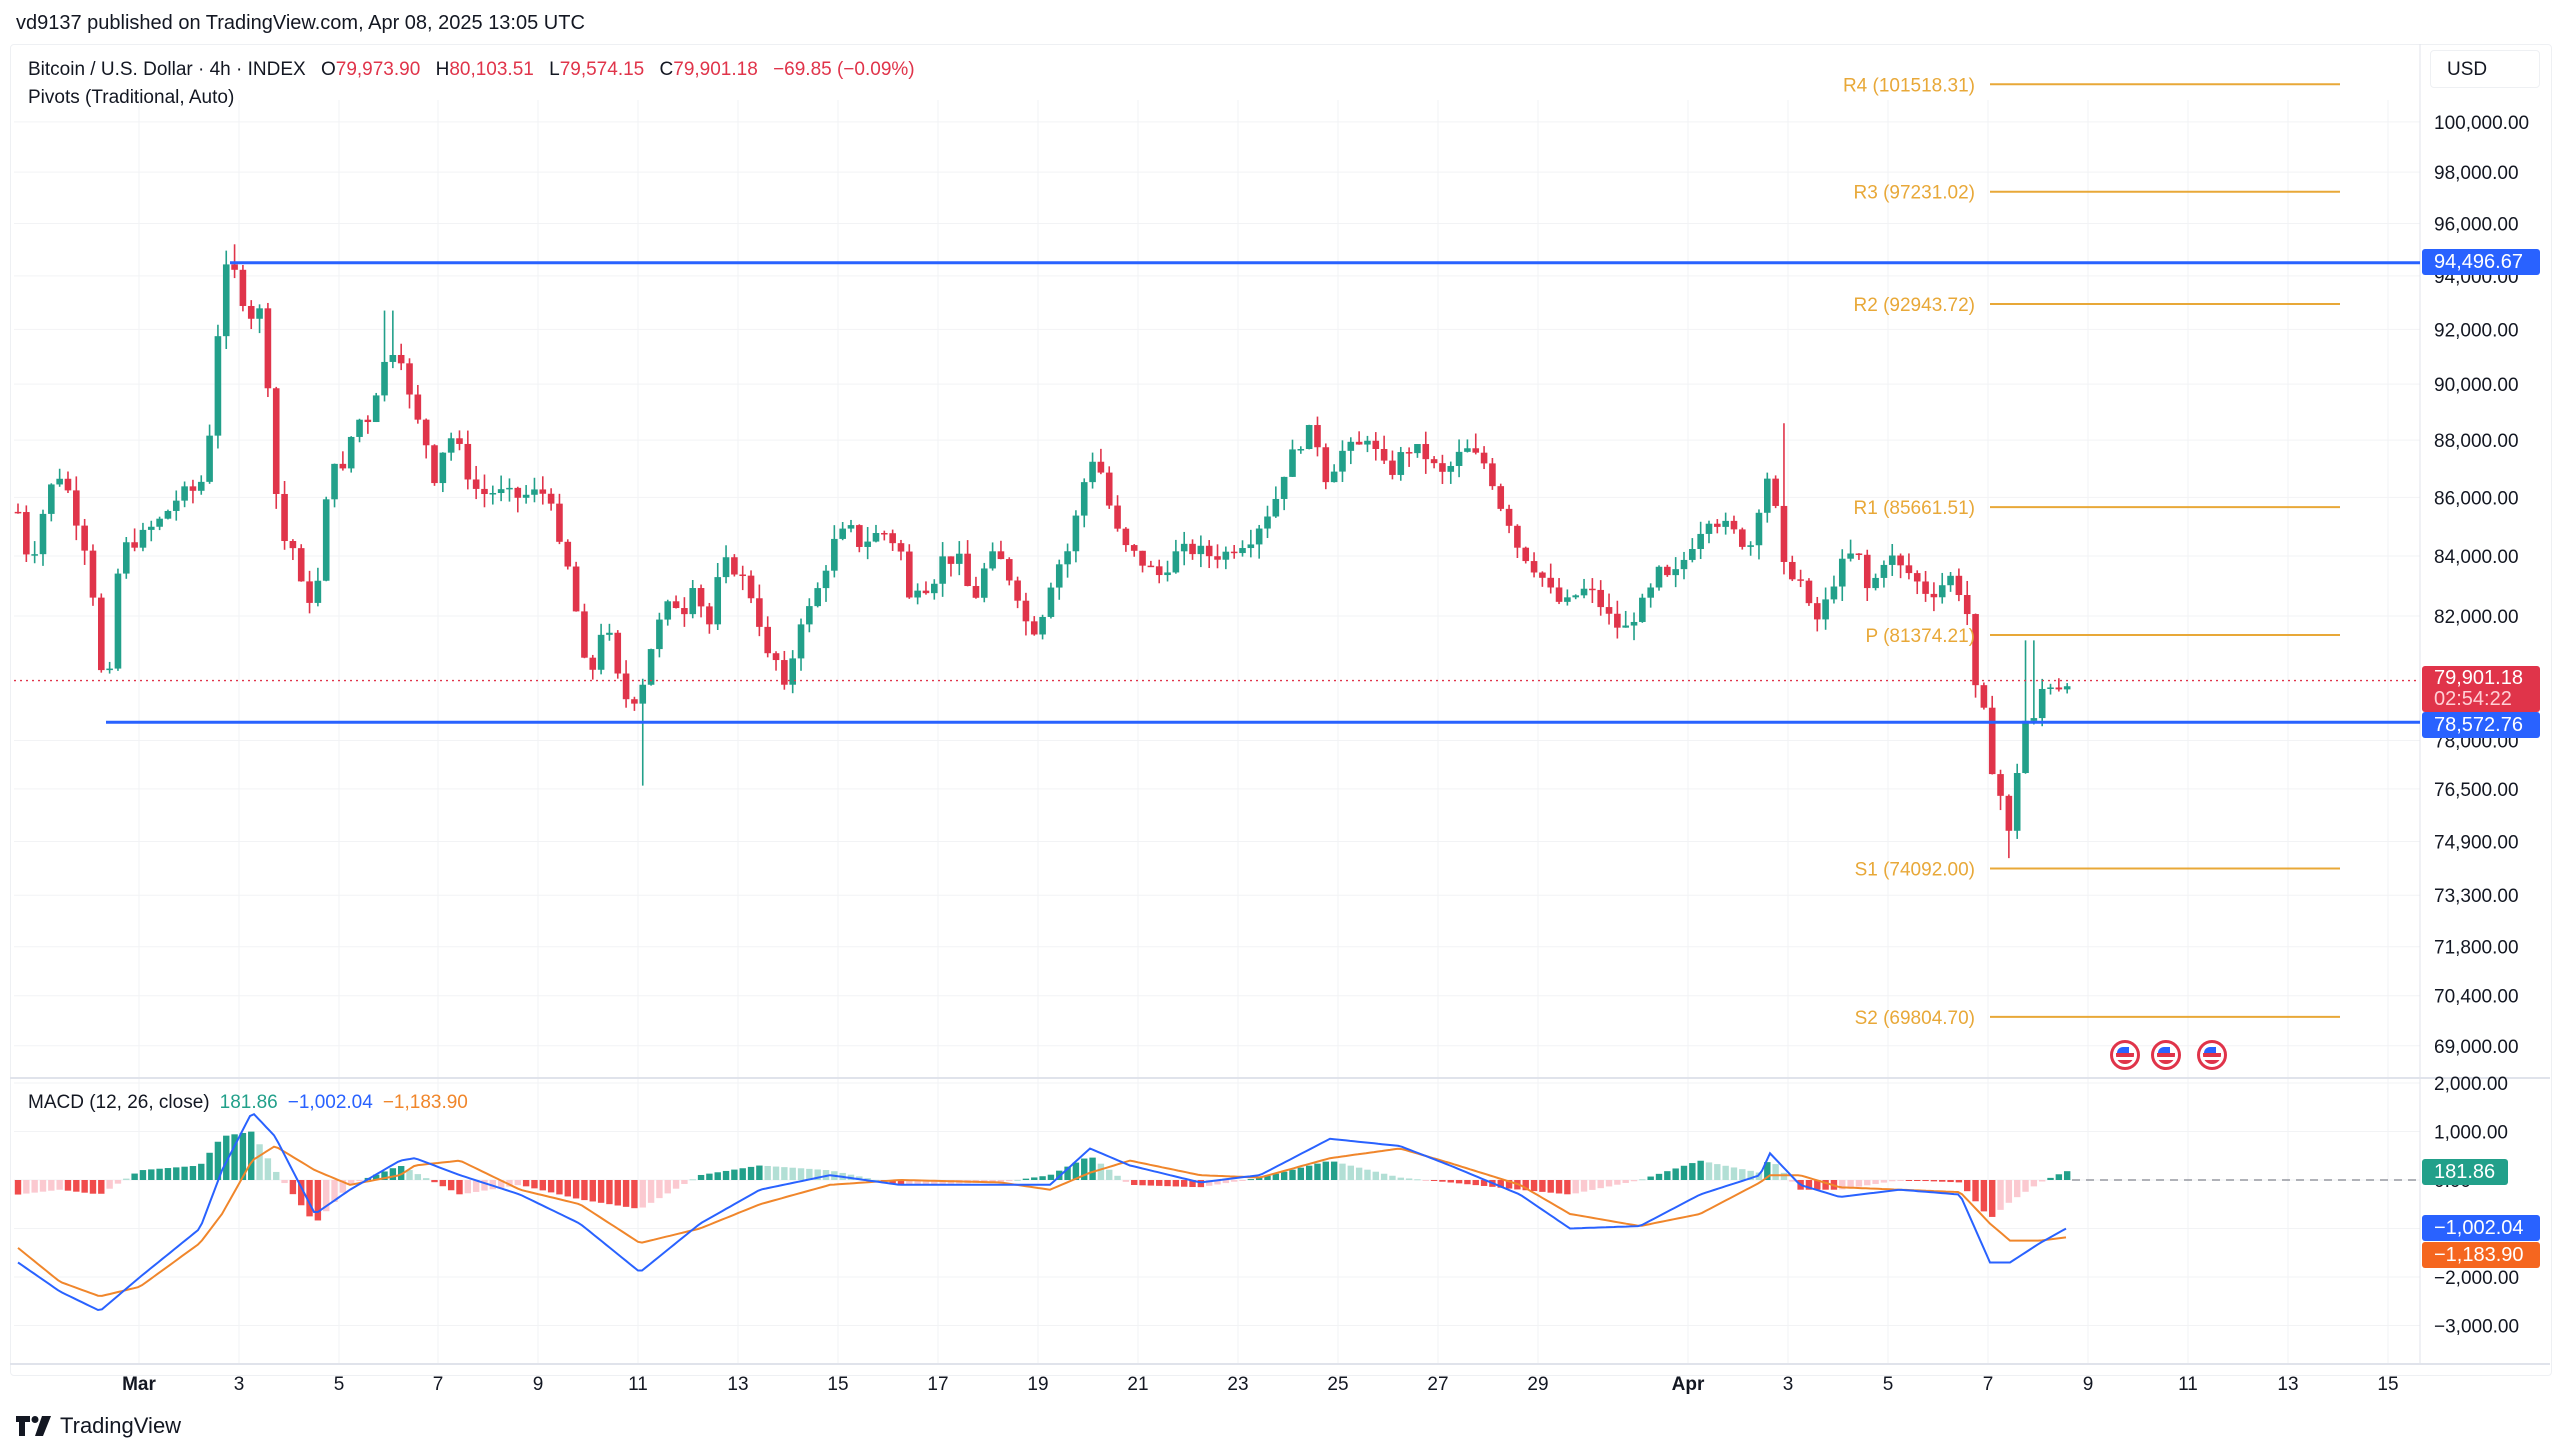 This screenshot has height=1449, width=2560. Describe the element at coordinates (1914, 193) in the screenshot. I see `pivot-label: R3 (97231.02)` at that location.